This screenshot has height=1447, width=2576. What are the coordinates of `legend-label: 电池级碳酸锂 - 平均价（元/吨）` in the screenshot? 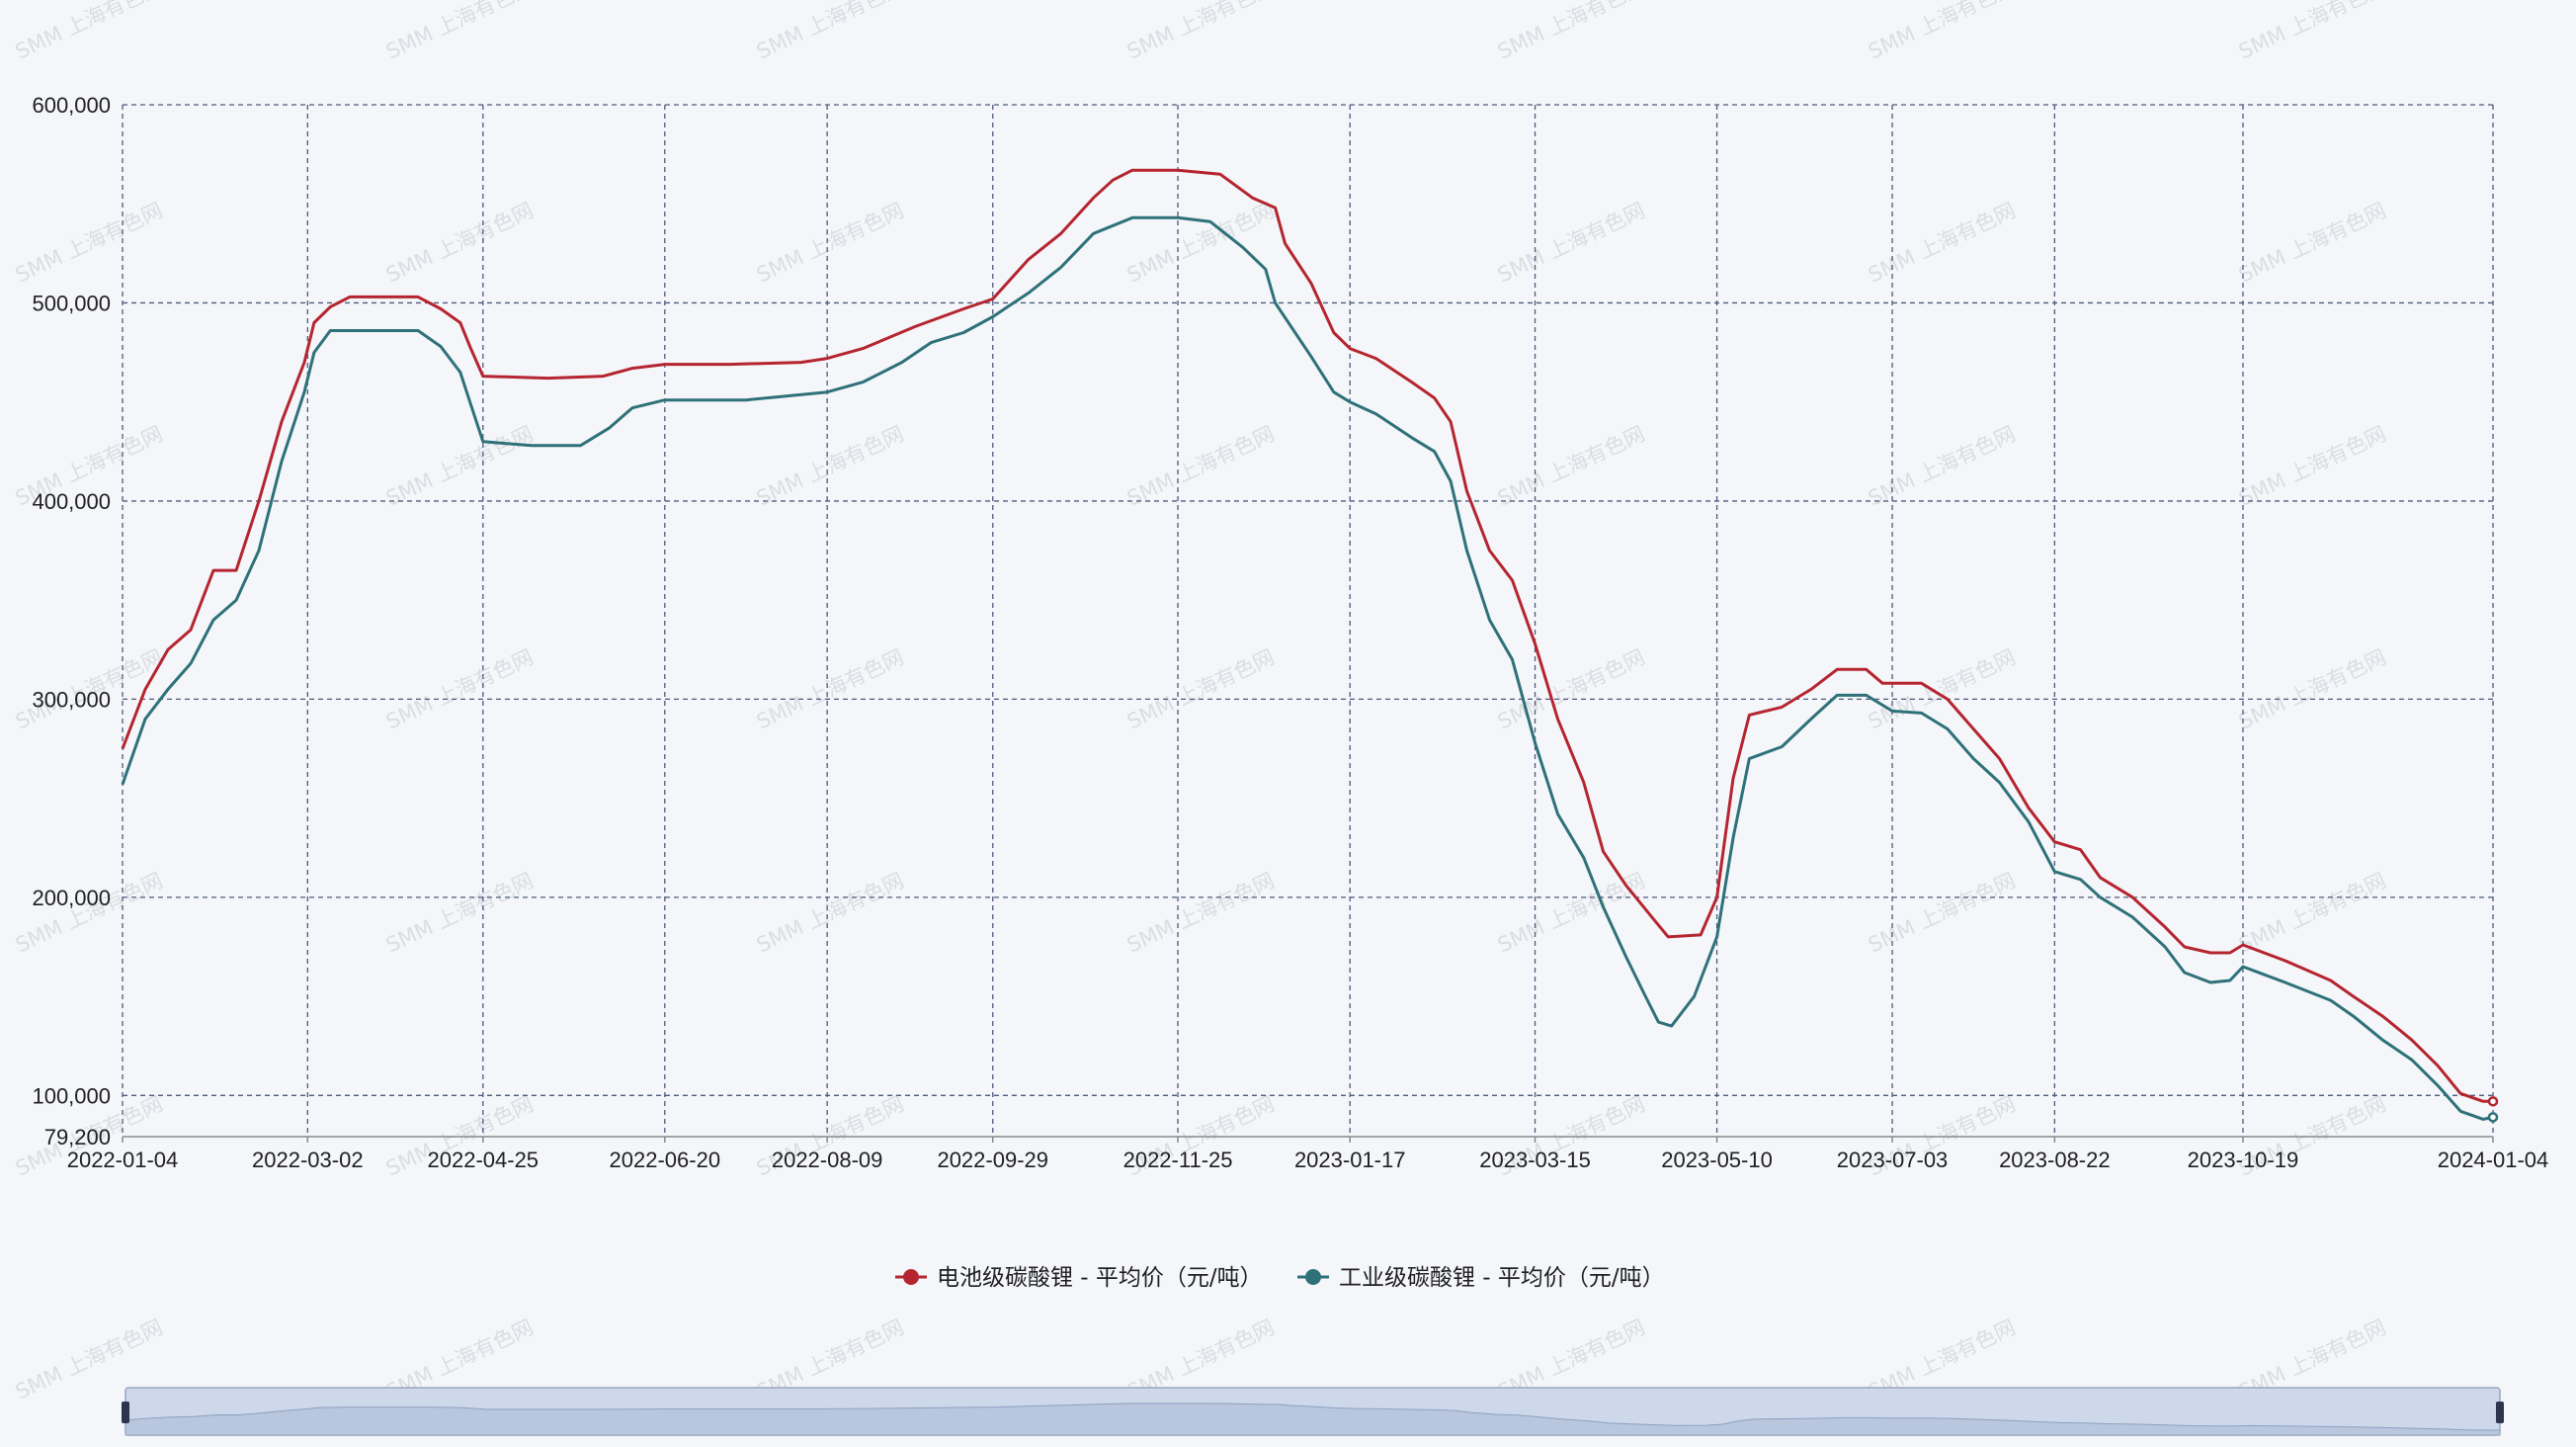 It's located at (1100, 1278).